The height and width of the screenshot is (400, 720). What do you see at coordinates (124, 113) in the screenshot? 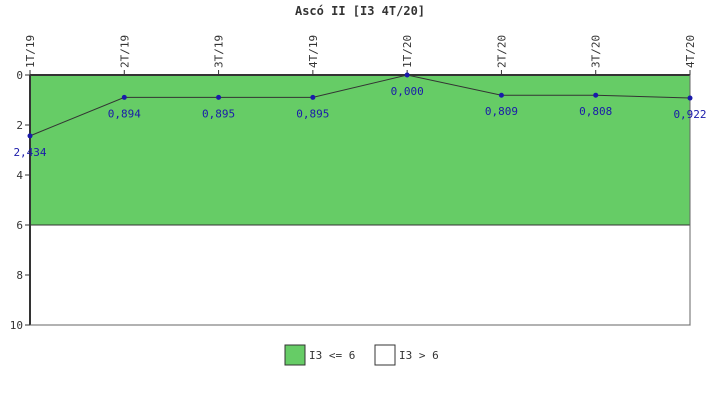
I see `data-label: 0,894` at bounding box center [124, 113].